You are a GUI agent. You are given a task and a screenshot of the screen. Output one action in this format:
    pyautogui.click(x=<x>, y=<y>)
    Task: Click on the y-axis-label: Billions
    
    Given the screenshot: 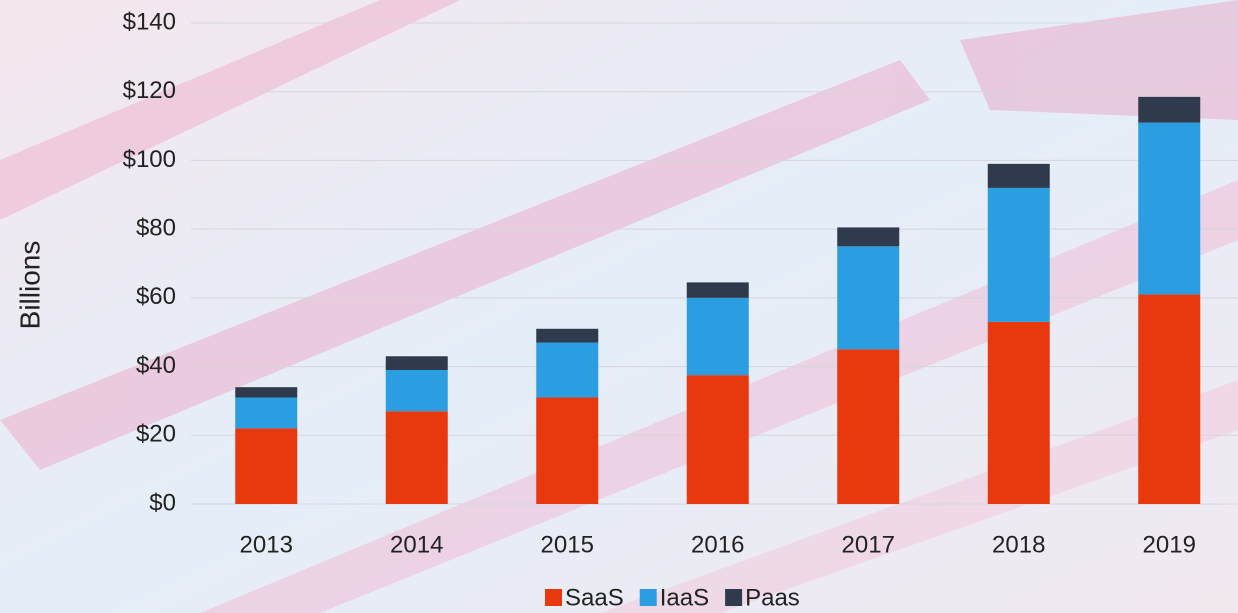 What is the action you would take?
    pyautogui.click(x=29, y=285)
    